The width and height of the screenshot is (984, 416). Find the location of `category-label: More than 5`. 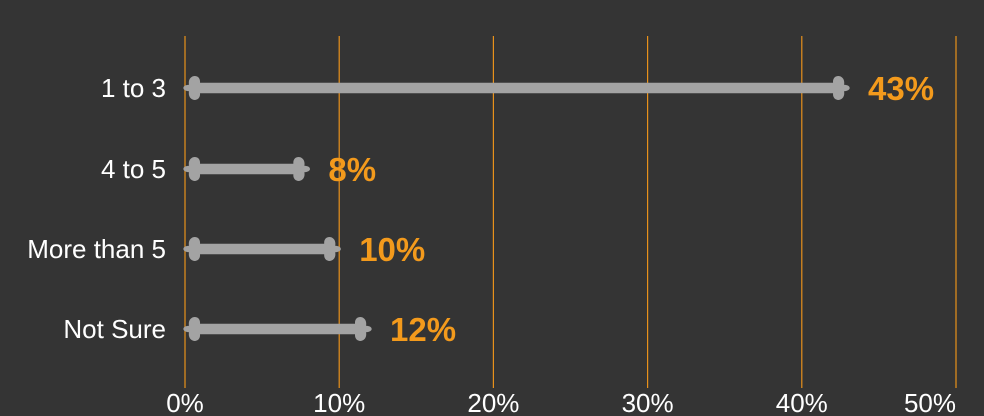

category-label: More than 5 is located at coordinates (96, 249).